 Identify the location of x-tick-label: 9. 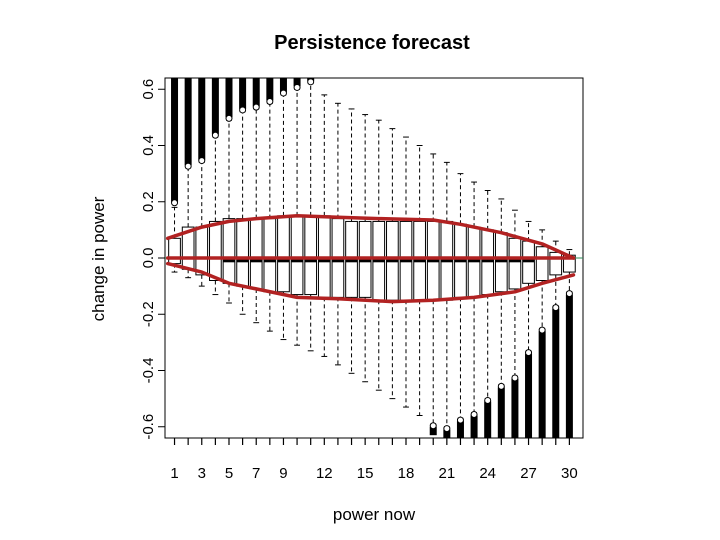
(283, 473).